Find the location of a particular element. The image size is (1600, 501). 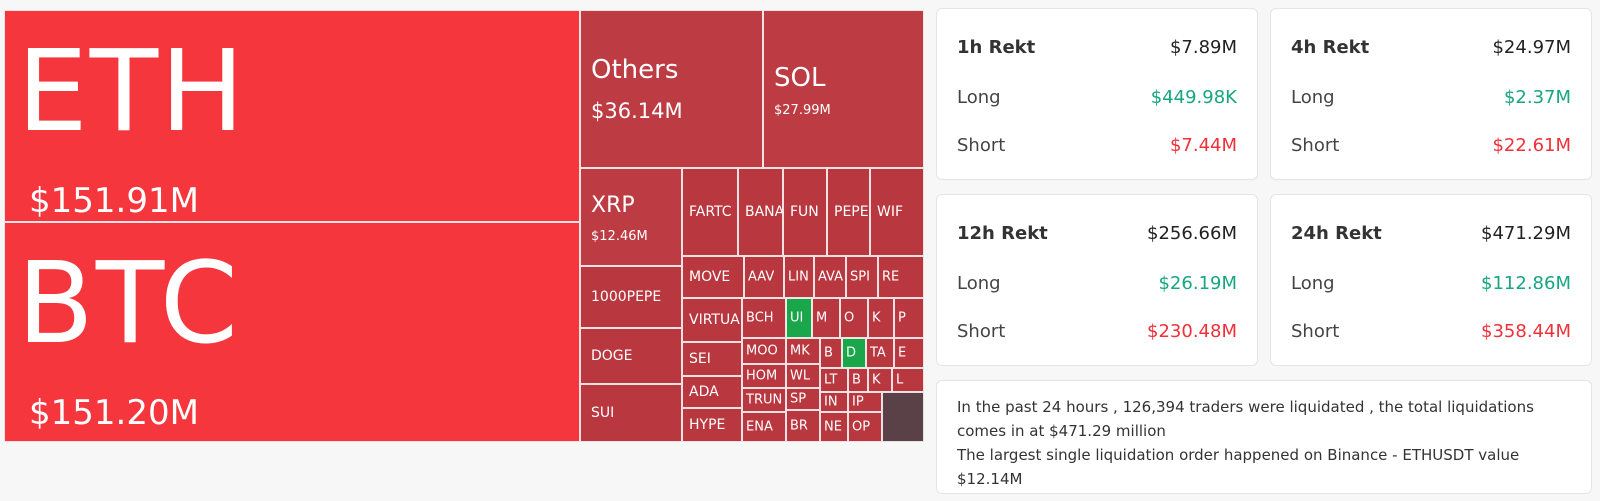

treemap-cell-sui: SUI is located at coordinates (631, 413).